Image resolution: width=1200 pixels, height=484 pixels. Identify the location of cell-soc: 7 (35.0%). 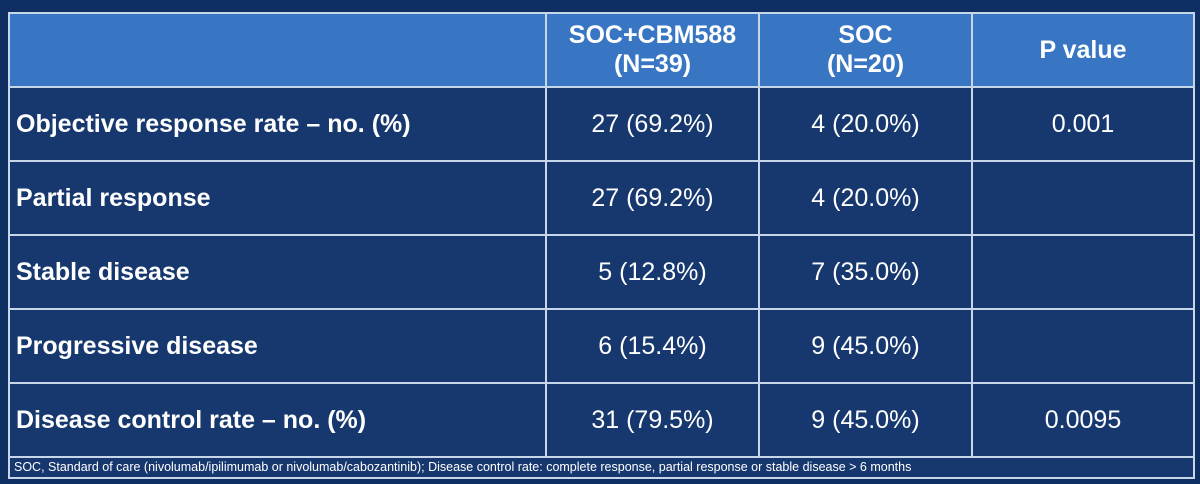
(865, 272).